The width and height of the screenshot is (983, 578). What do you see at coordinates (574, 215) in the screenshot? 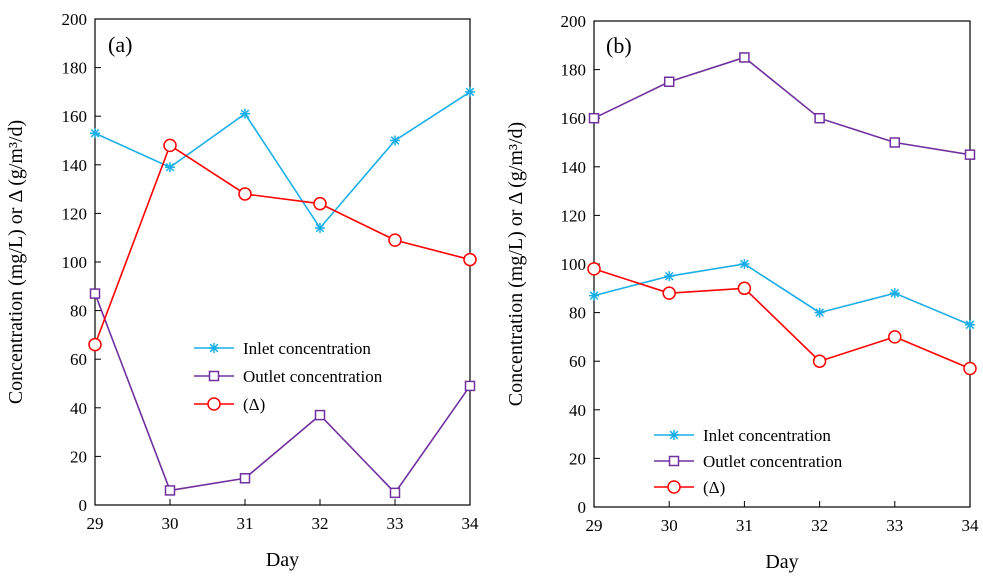
I see `panel-b-y-tick-label: 120` at bounding box center [574, 215].